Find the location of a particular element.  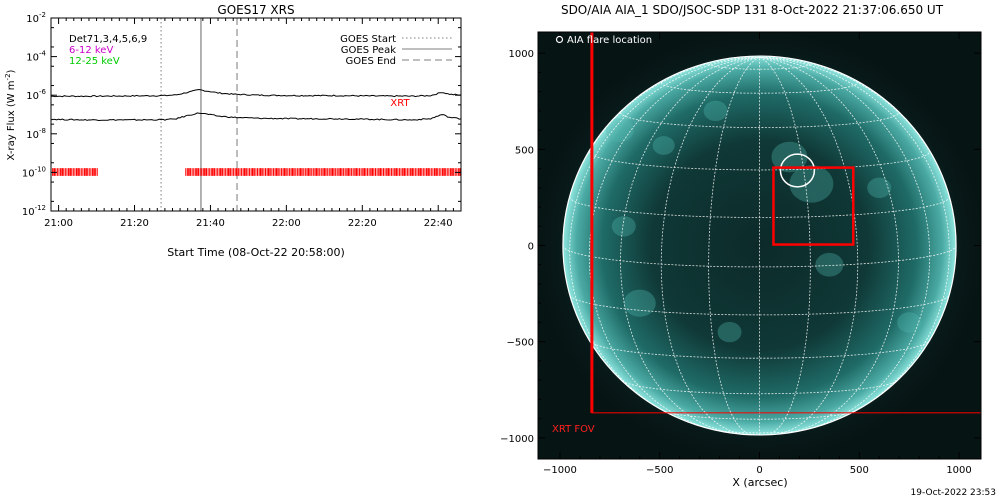

aia-y-tick-label: −1000 is located at coordinates (517, 439).